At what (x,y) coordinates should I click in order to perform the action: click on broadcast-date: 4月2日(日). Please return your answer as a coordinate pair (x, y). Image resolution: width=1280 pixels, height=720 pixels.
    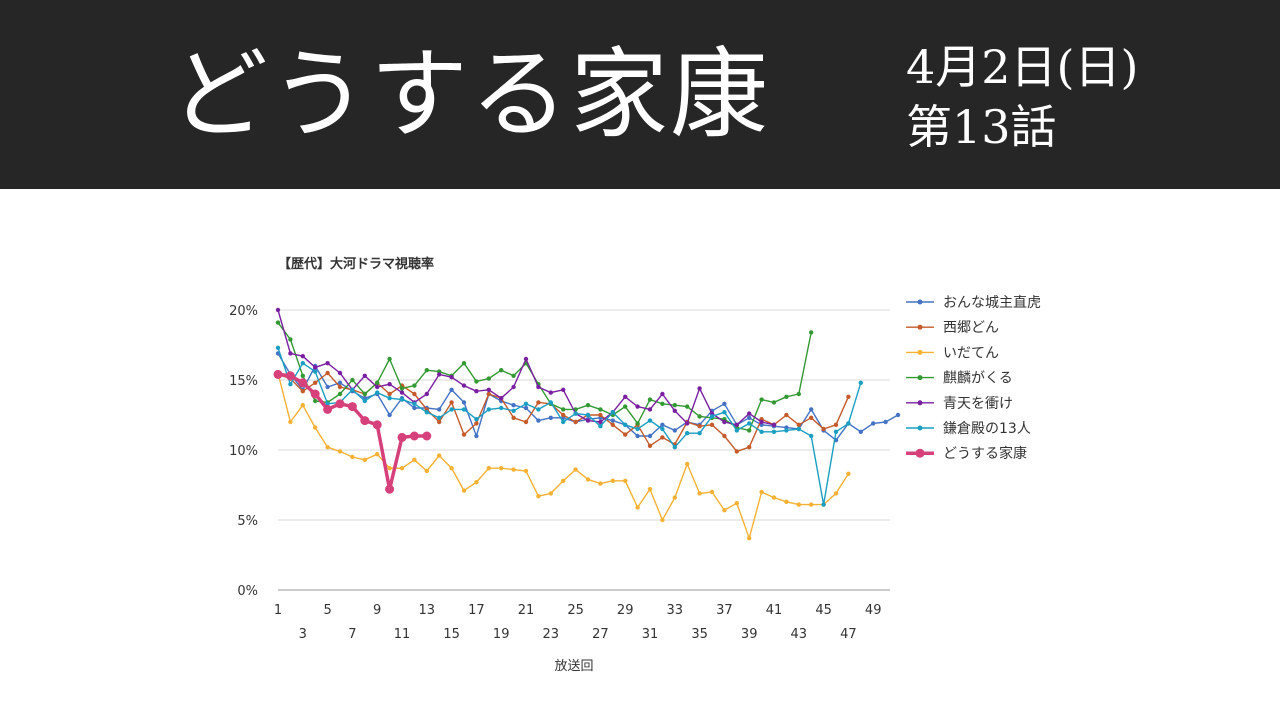
    Looking at the image, I should click on (1022, 67).